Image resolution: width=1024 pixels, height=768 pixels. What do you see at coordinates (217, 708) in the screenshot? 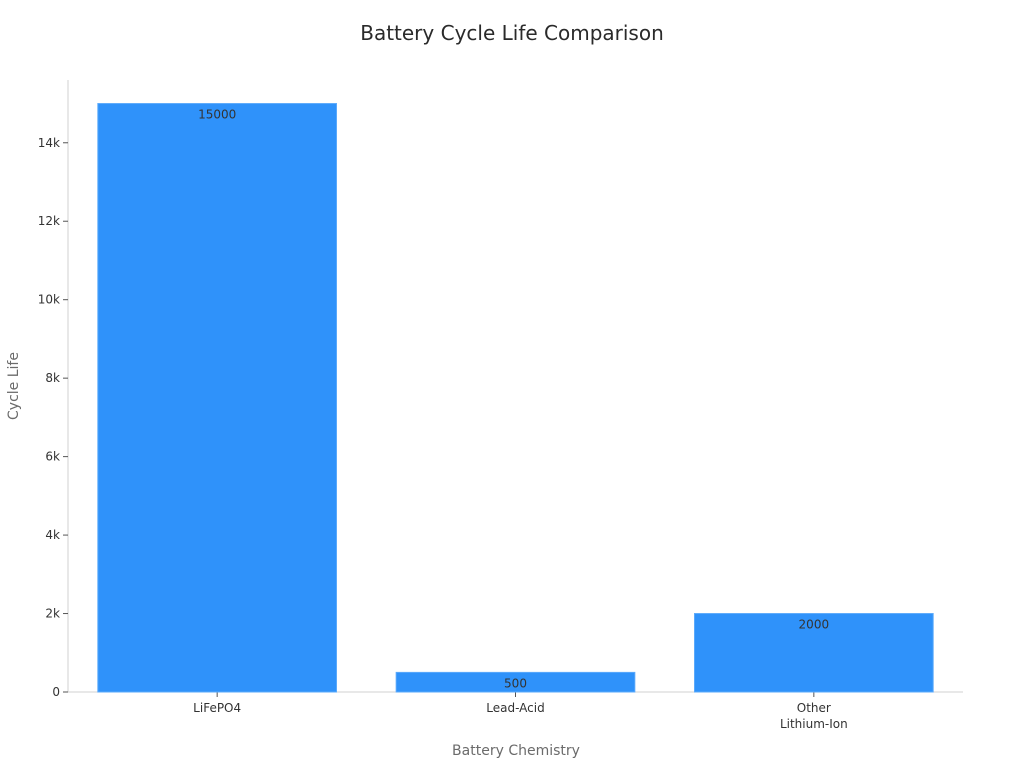
I see `x-tick-label: LiFePO4` at bounding box center [217, 708].